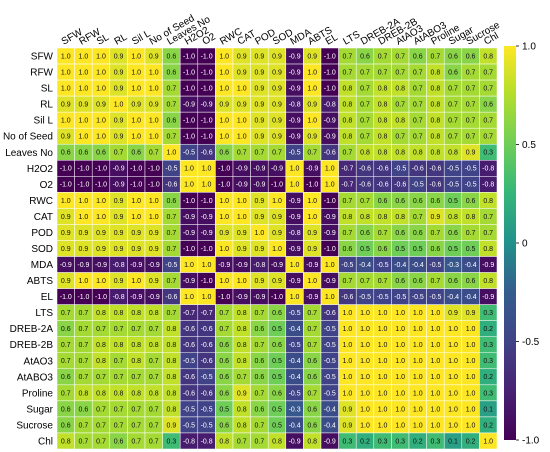  I want to click on cell-value-label: -0.3, so click(295, 409).